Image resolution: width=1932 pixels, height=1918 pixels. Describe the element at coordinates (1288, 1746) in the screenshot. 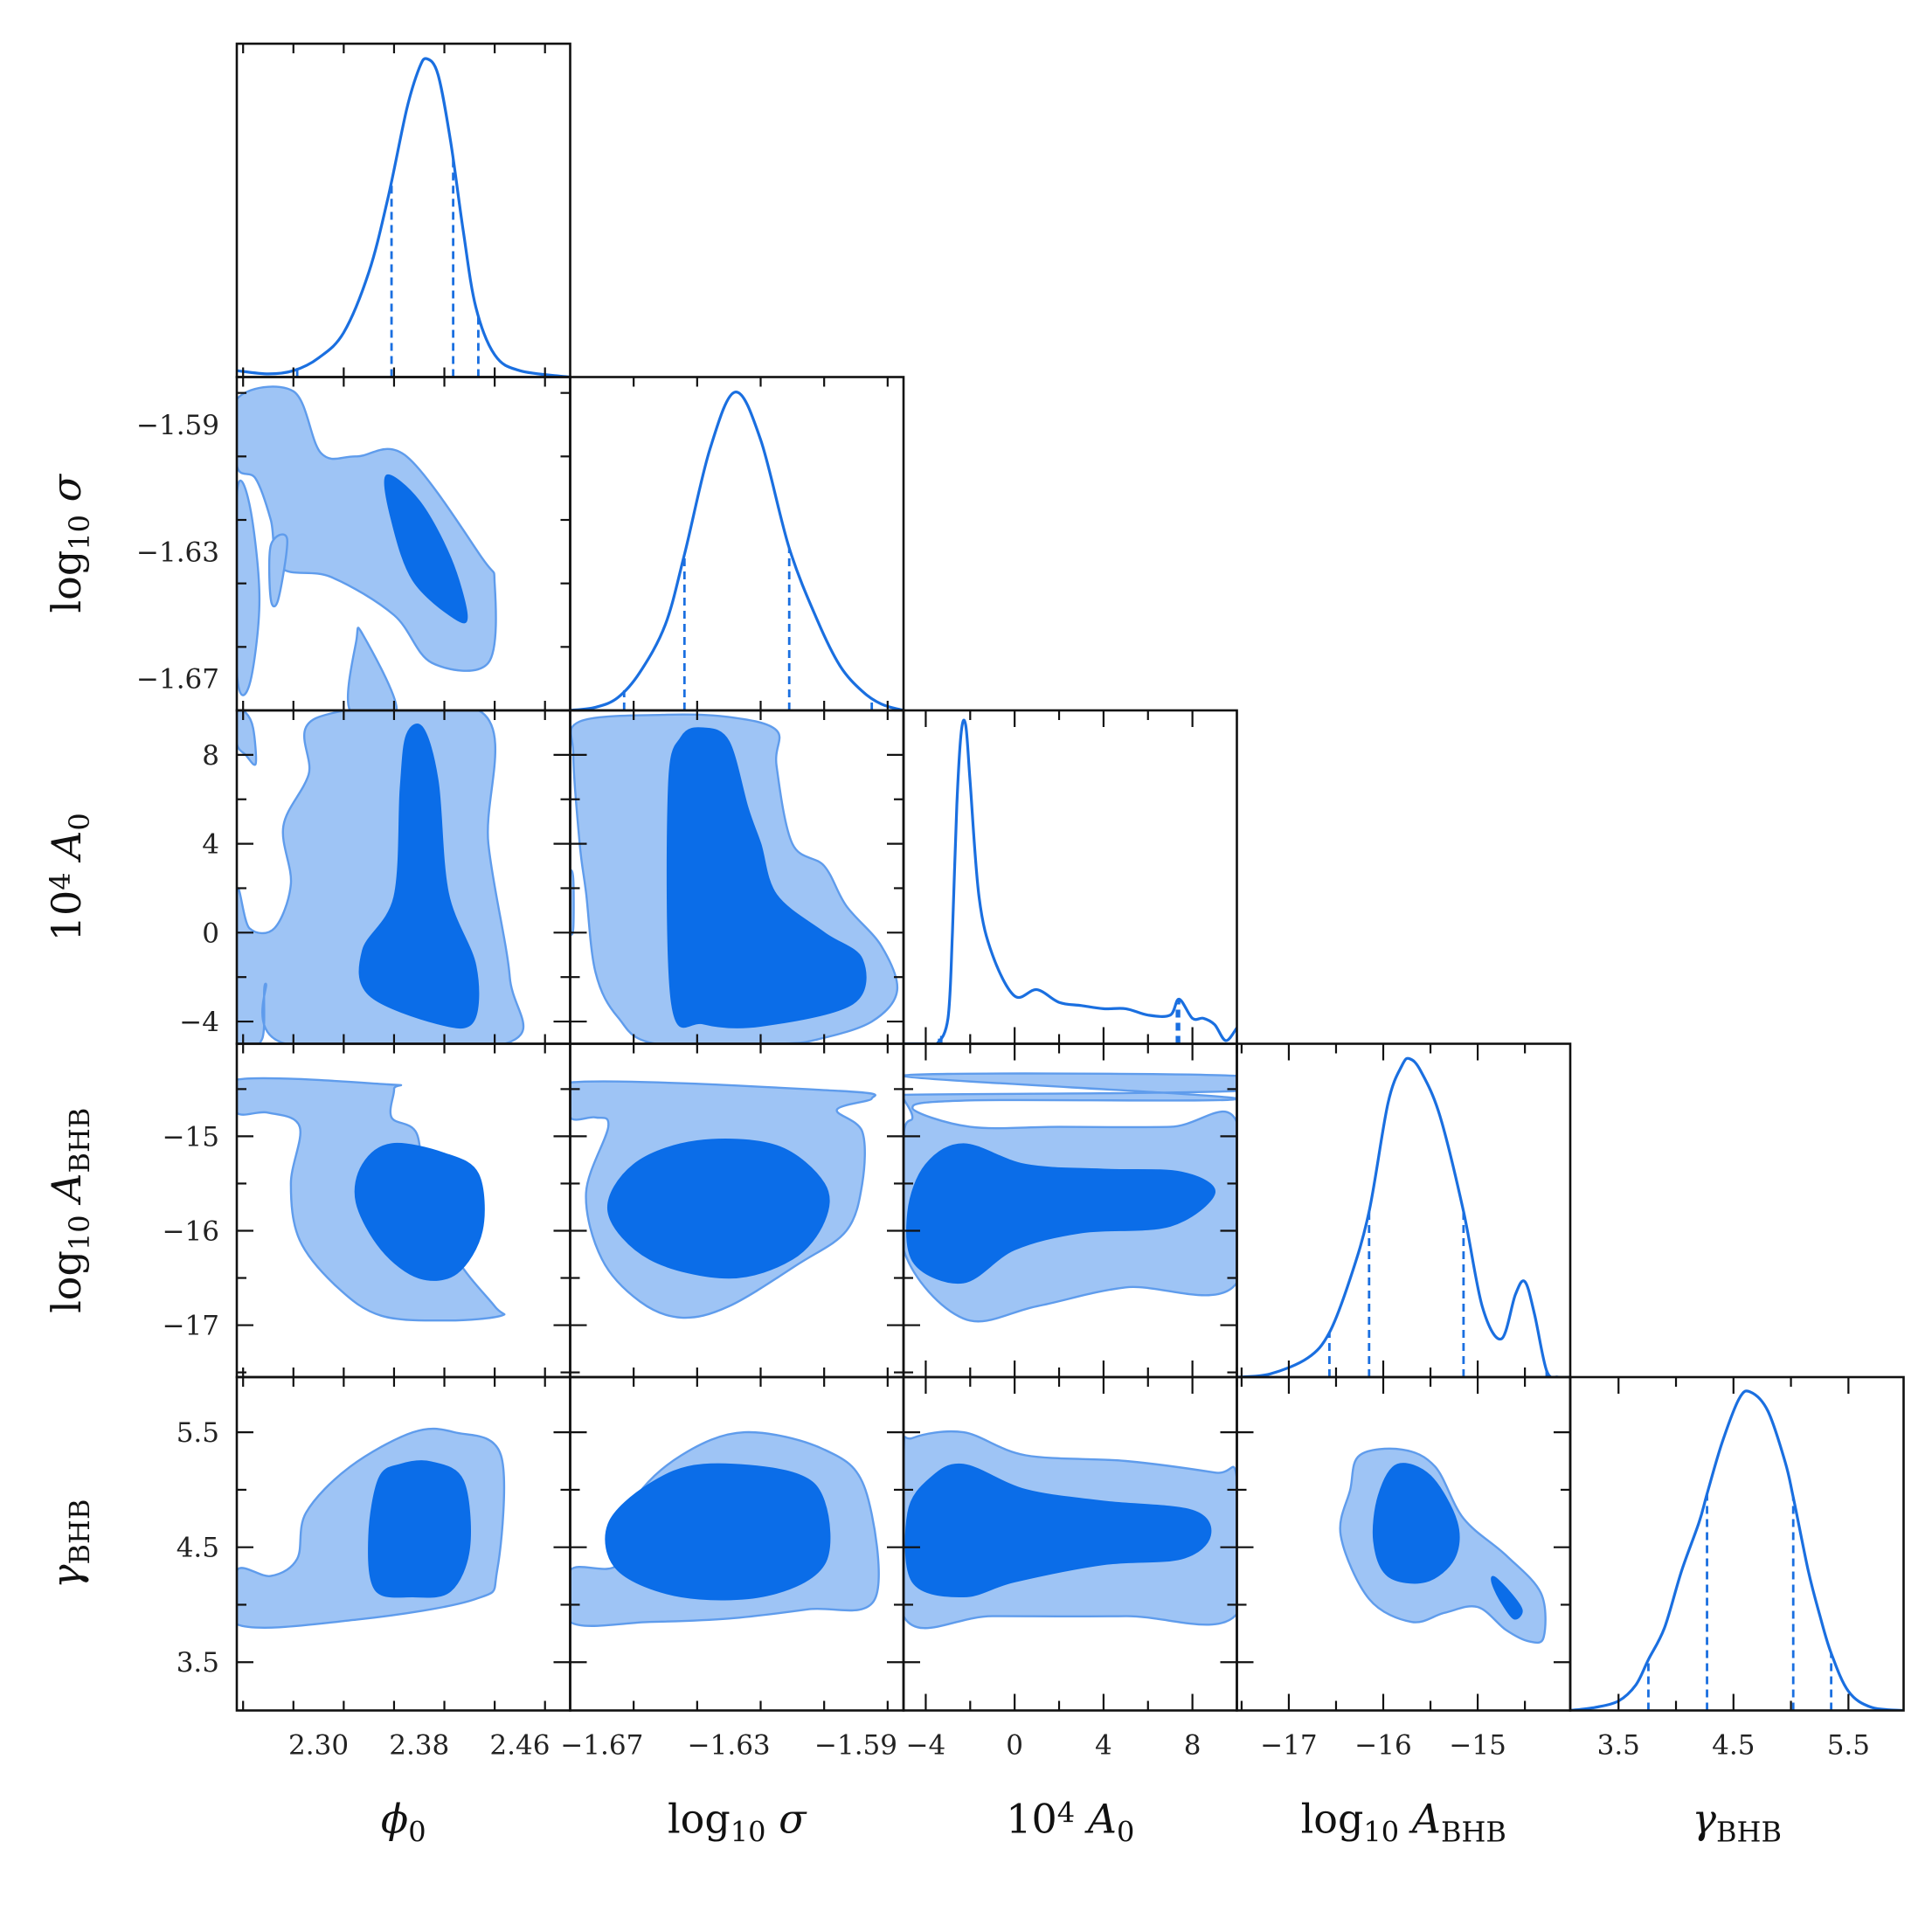

I see `x-tick-label: −17` at that location.